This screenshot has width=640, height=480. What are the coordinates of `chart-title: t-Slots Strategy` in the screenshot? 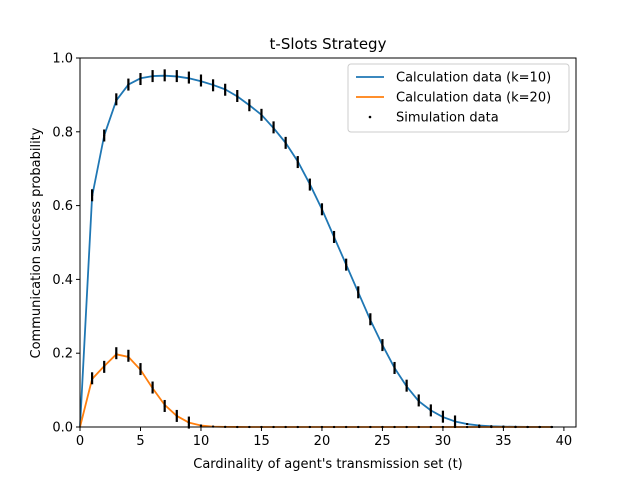 It's located at (328, 44).